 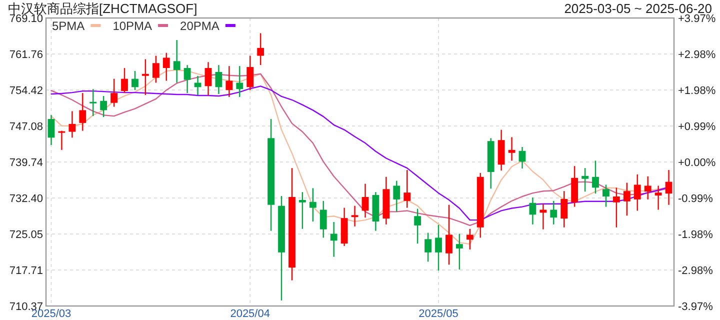 I want to click on y2-tick-label: +3.97%, so click(x=697, y=19).